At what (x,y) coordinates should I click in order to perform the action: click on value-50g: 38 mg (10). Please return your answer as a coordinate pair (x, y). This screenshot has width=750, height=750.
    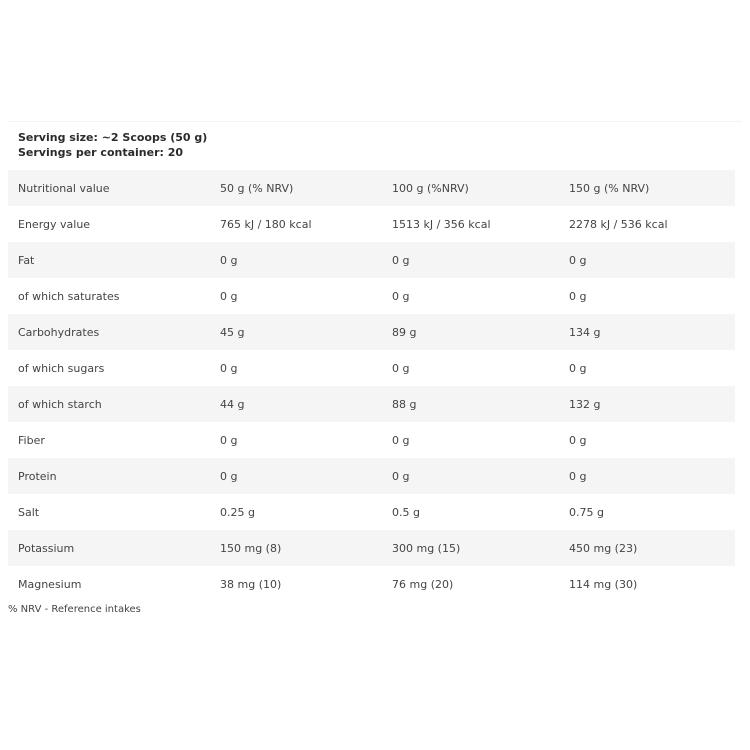
    Looking at the image, I should click on (251, 584).